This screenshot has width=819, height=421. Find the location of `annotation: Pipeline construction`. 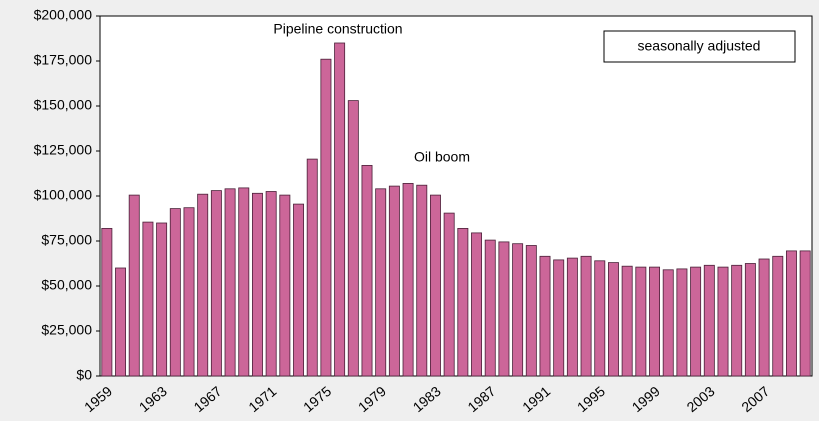

annotation: Pipeline construction is located at coordinates (337, 29).